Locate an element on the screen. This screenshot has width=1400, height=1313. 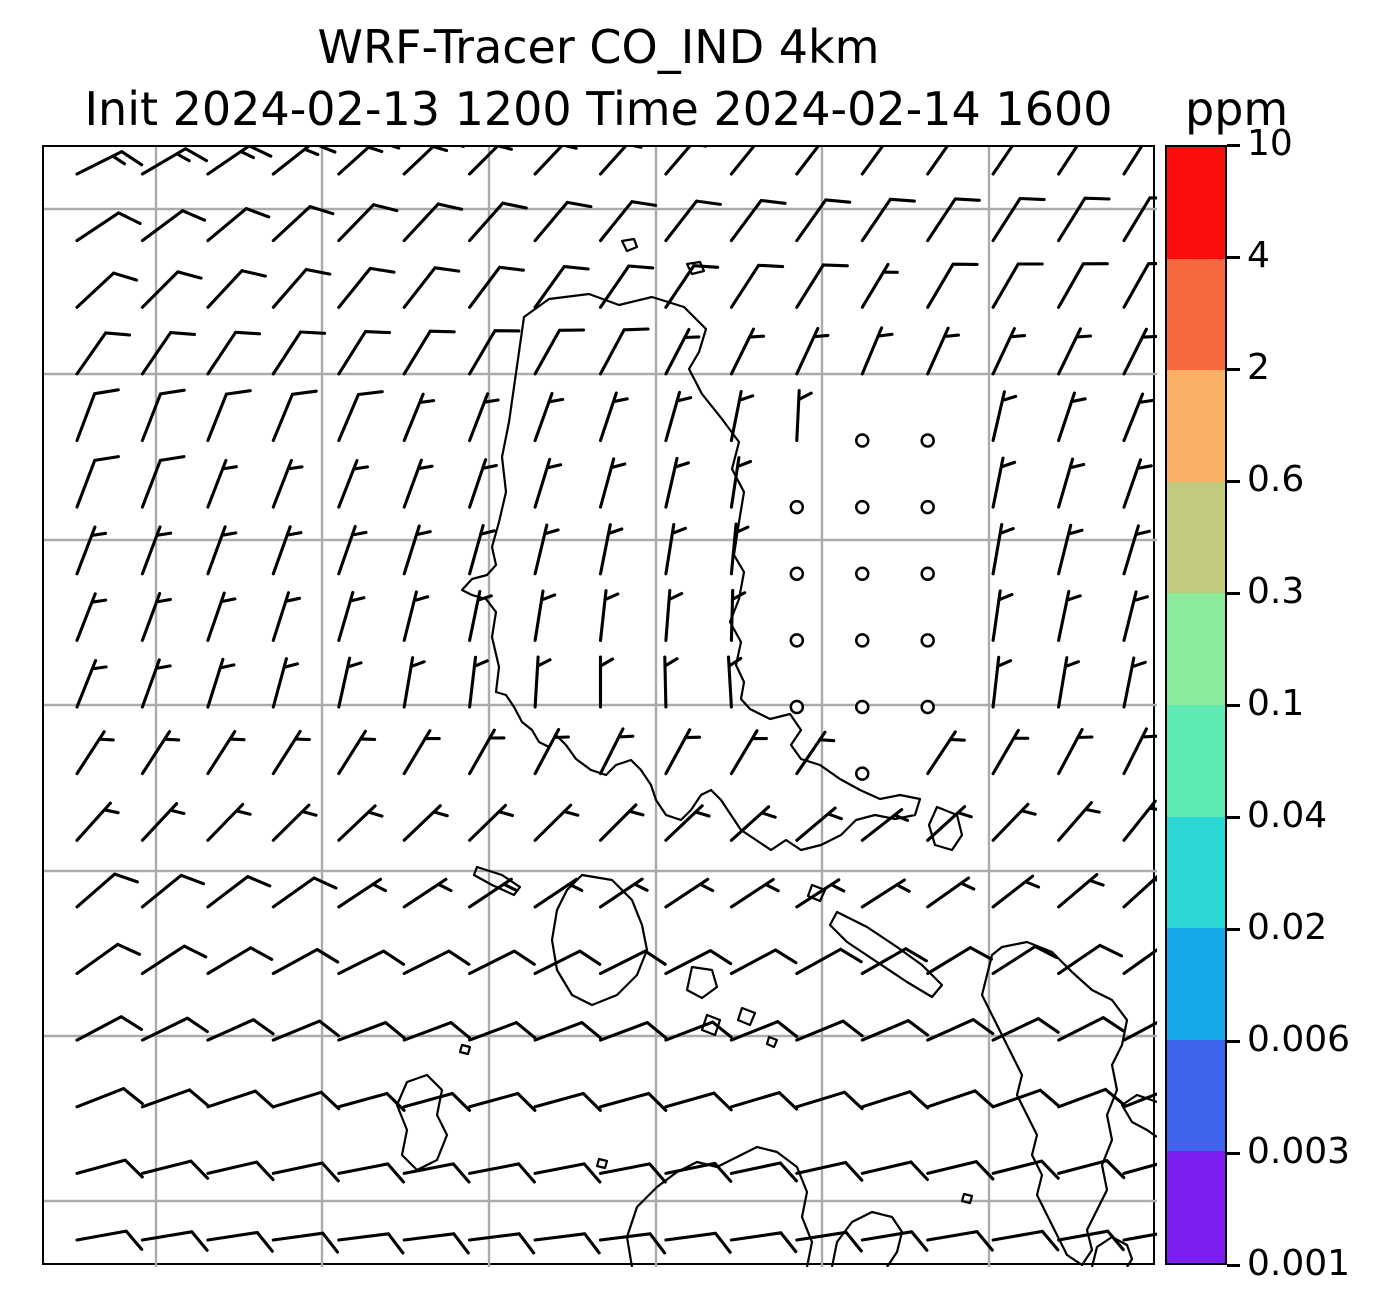
colorbar-tick-label: 0.3 is located at coordinates (1276, 591).